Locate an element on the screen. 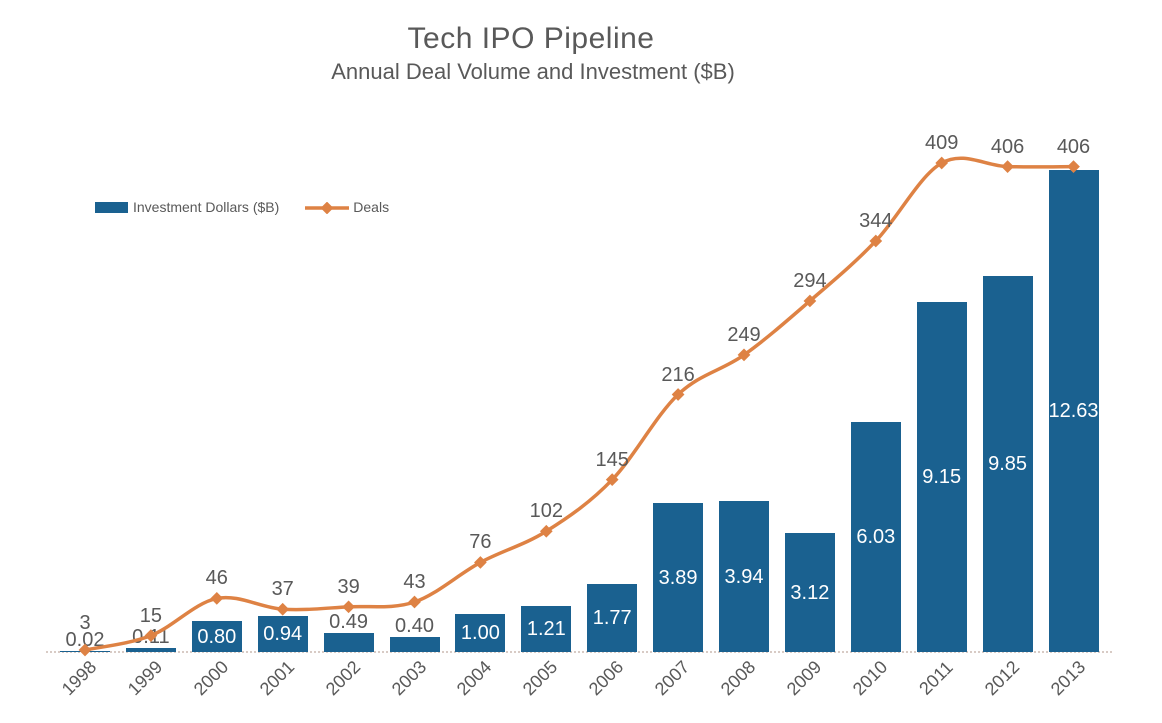 This screenshot has height=723, width=1162. bar-value-label: 0.80 is located at coordinates (217, 636).